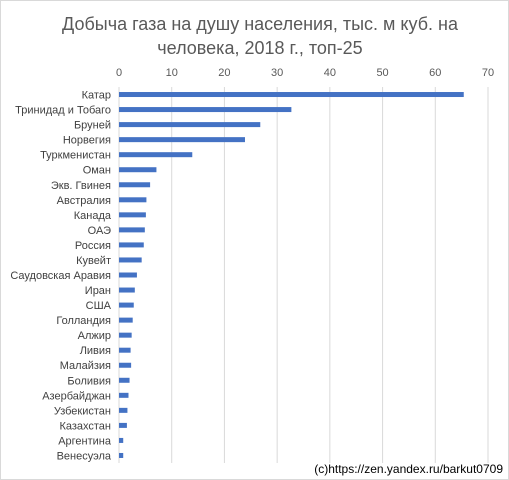 Image resolution: width=509 pixels, height=480 pixels. I want to click on category-label-12: Саудовская Аравия, so click(60, 276).